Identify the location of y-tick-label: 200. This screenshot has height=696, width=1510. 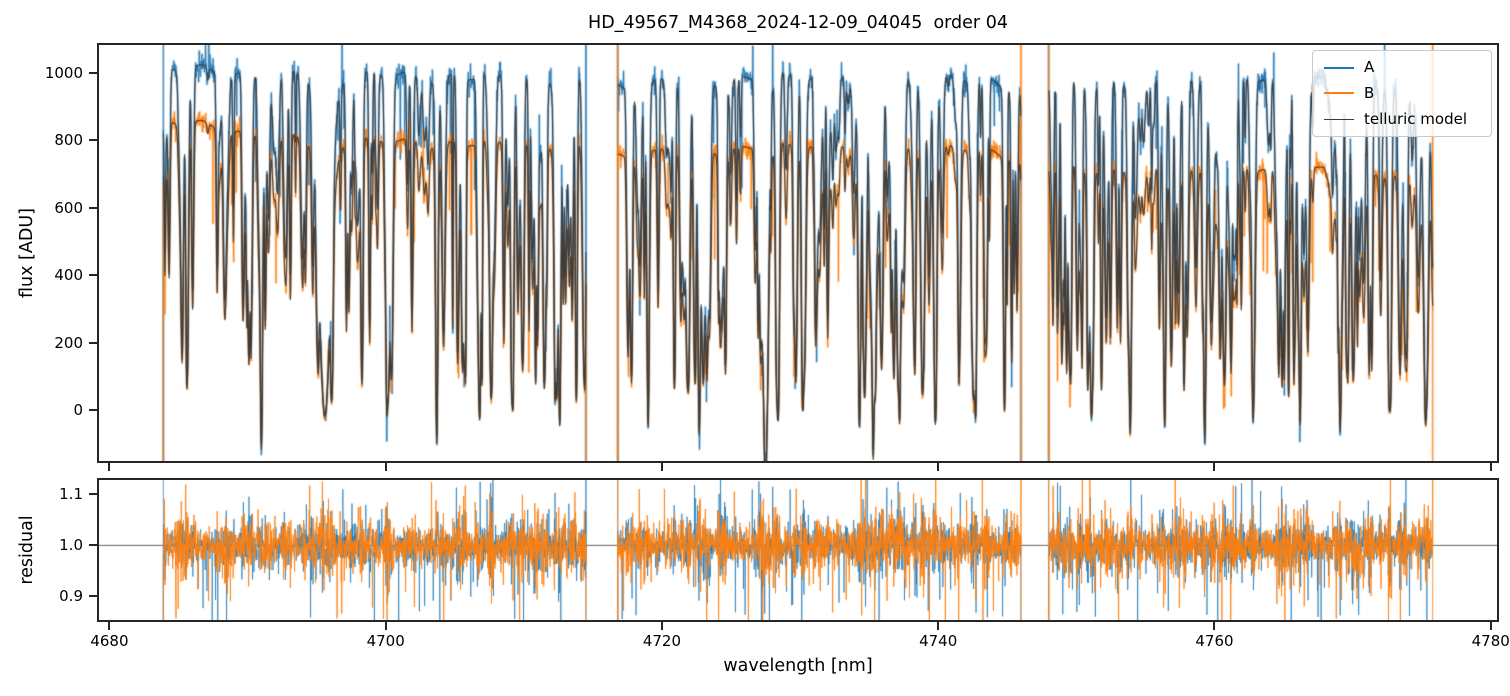
(68, 342).